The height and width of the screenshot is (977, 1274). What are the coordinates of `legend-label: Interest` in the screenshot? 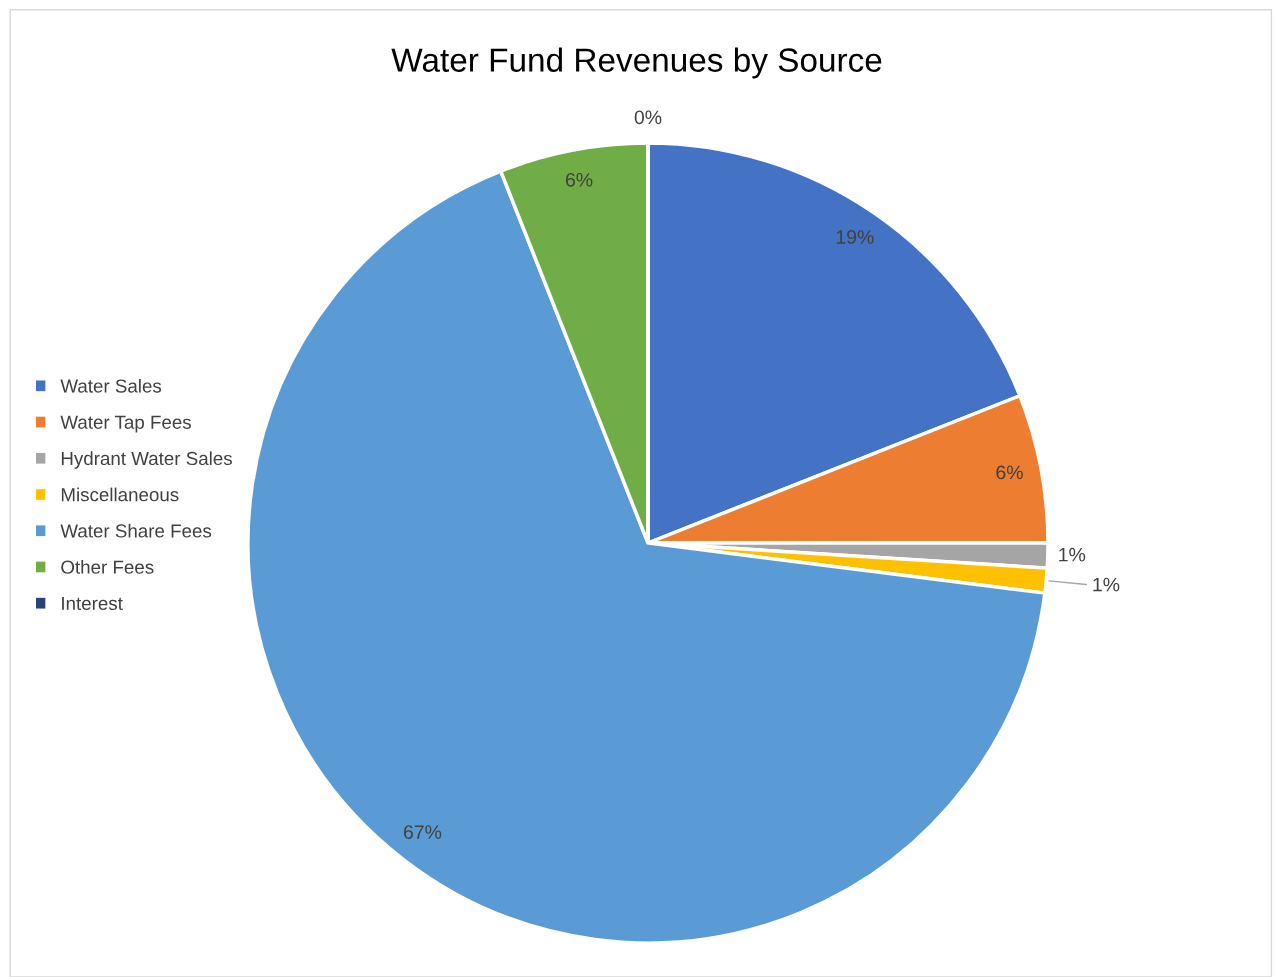 It's located at (92, 603).